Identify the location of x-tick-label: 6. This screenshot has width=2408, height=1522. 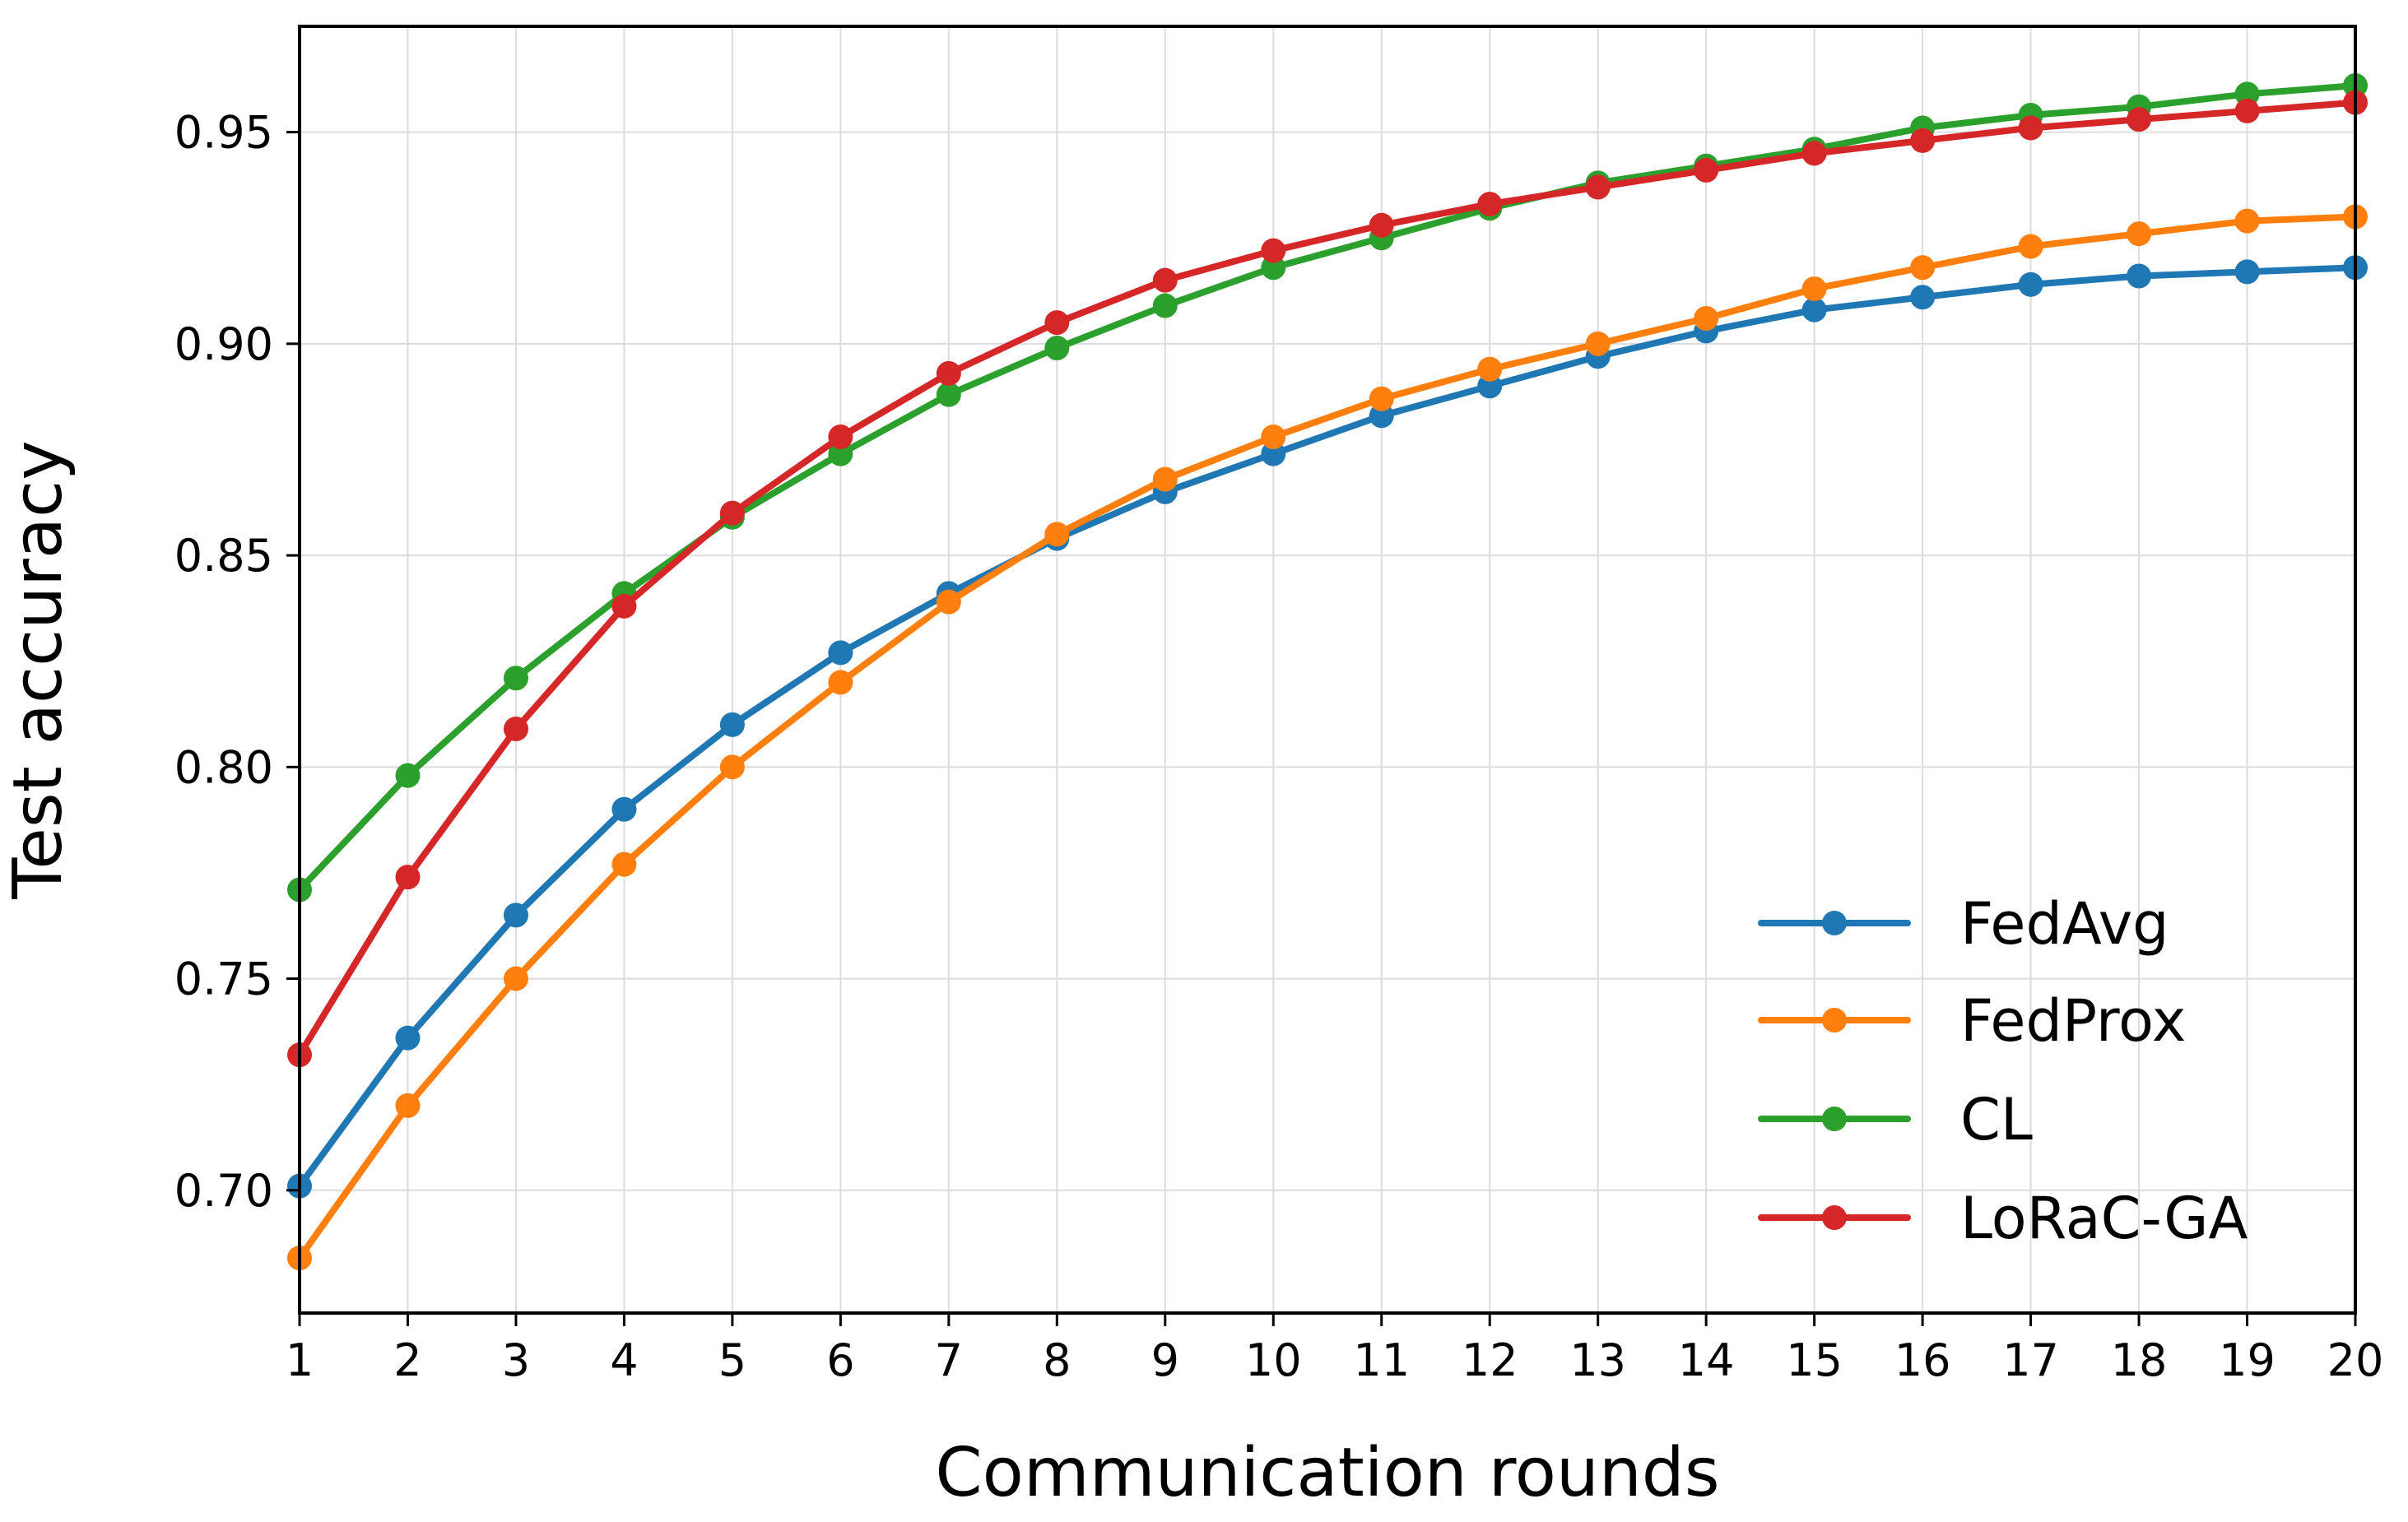
(840, 1360).